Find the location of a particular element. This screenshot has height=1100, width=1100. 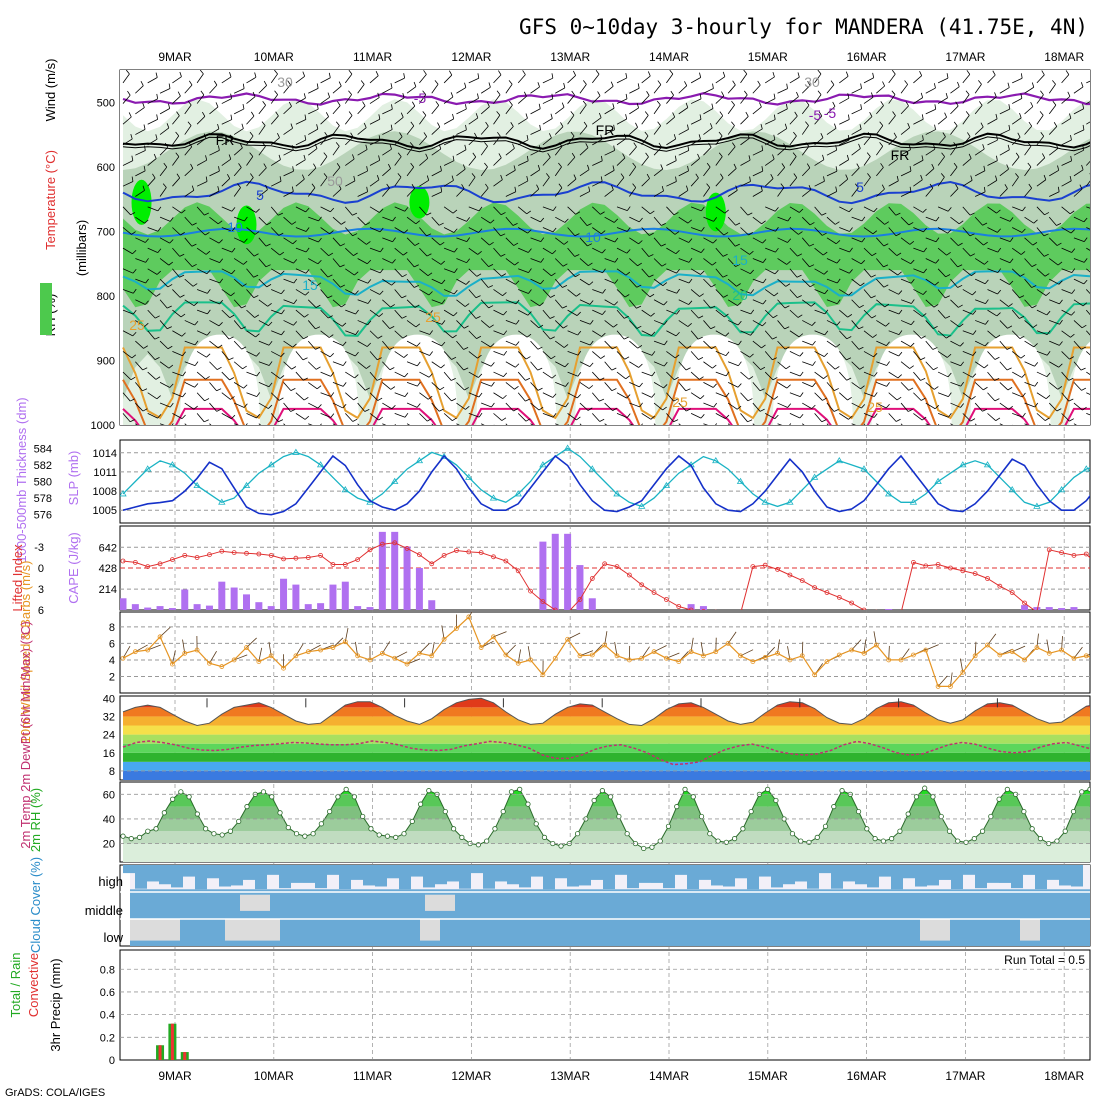

top-date-label: 16MAR is located at coordinates (867, 57).